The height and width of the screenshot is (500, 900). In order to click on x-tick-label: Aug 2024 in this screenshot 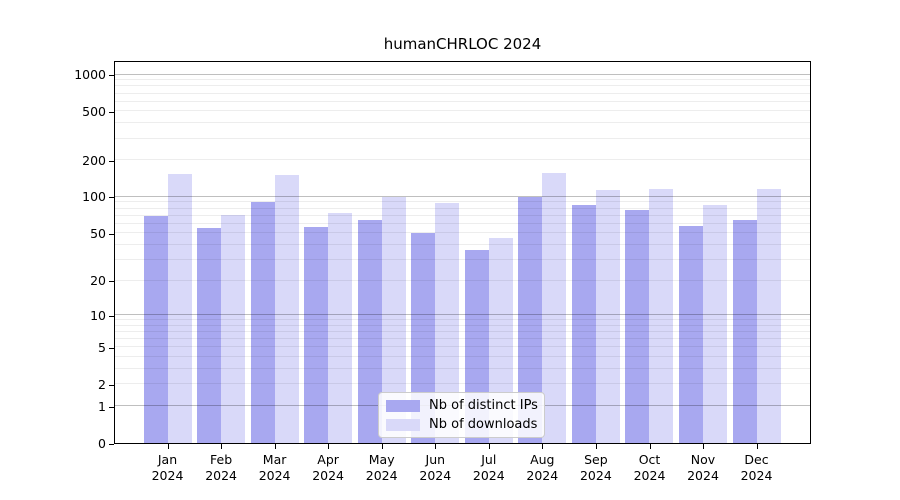, I will do `click(542, 467)`.